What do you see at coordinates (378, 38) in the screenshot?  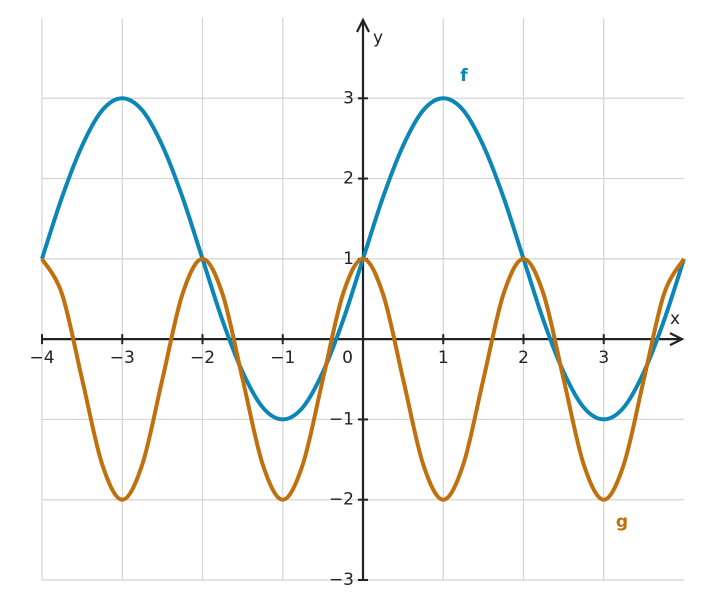 I see `y-axis-label: y` at bounding box center [378, 38].